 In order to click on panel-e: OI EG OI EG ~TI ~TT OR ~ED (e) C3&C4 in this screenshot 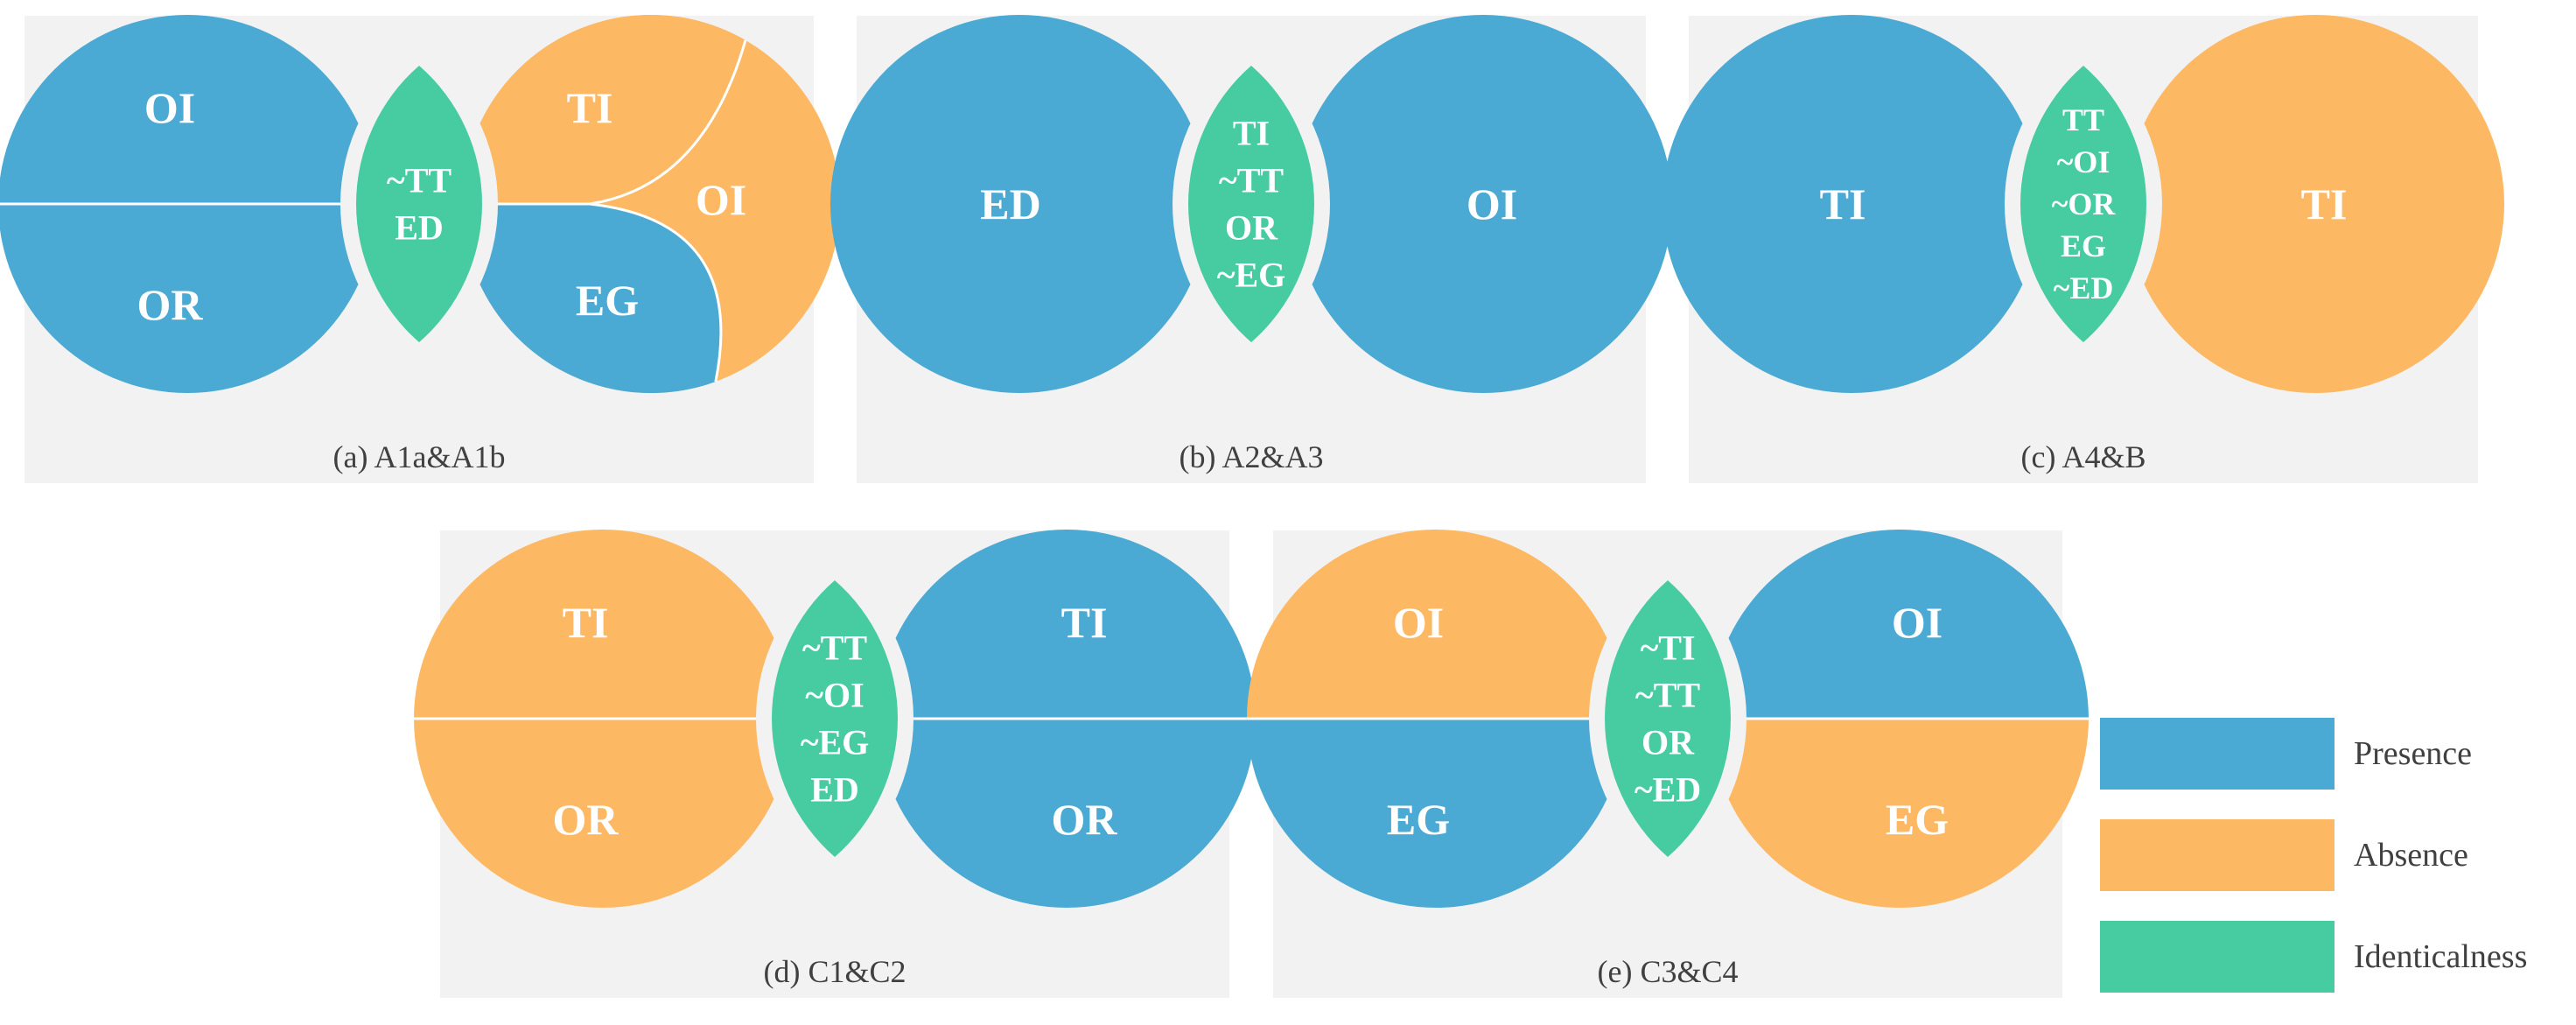, I will do `click(1668, 764)`.